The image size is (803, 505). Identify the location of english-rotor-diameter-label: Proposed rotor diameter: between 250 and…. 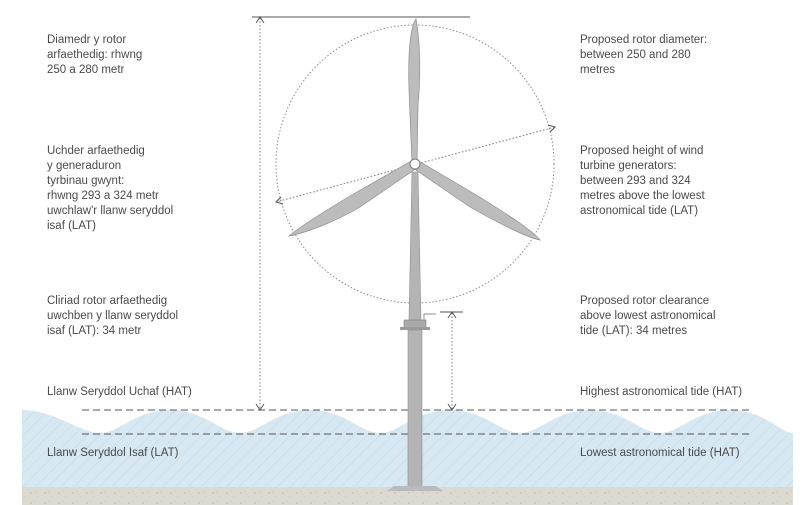
(644, 55).